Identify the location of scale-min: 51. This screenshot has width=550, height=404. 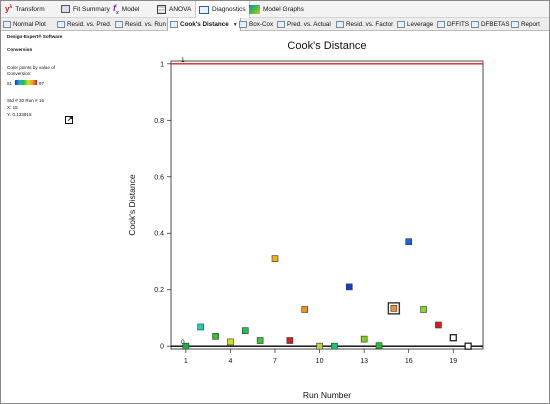
(10, 83).